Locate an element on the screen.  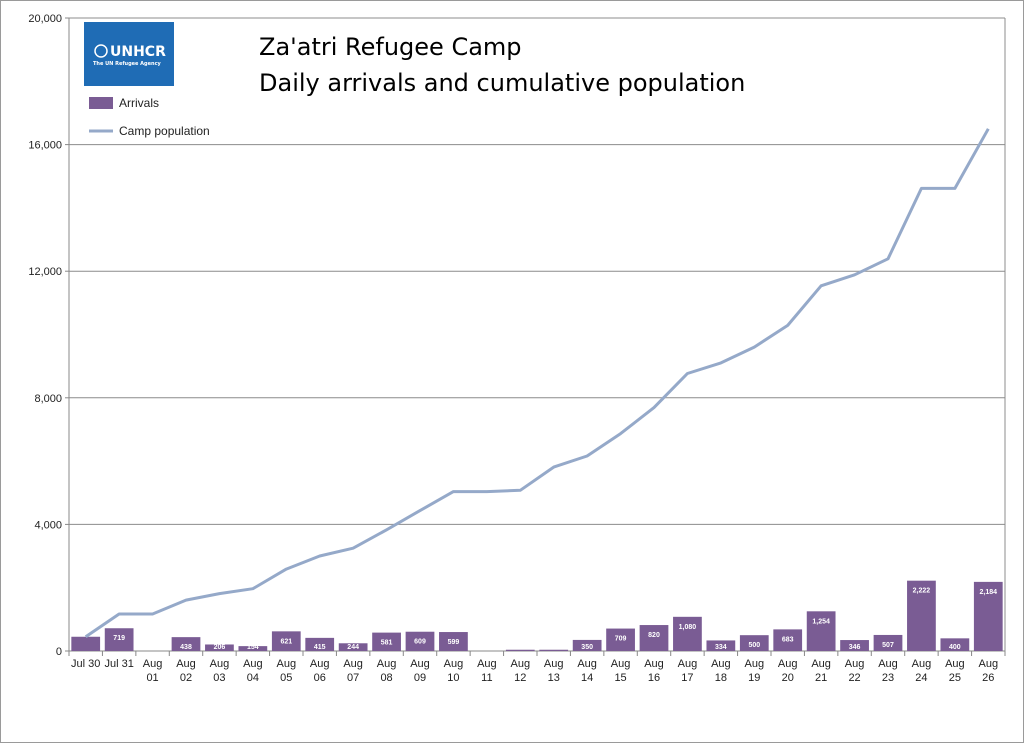
x-tick-label: Jul 31 is located at coordinates (118, 664).